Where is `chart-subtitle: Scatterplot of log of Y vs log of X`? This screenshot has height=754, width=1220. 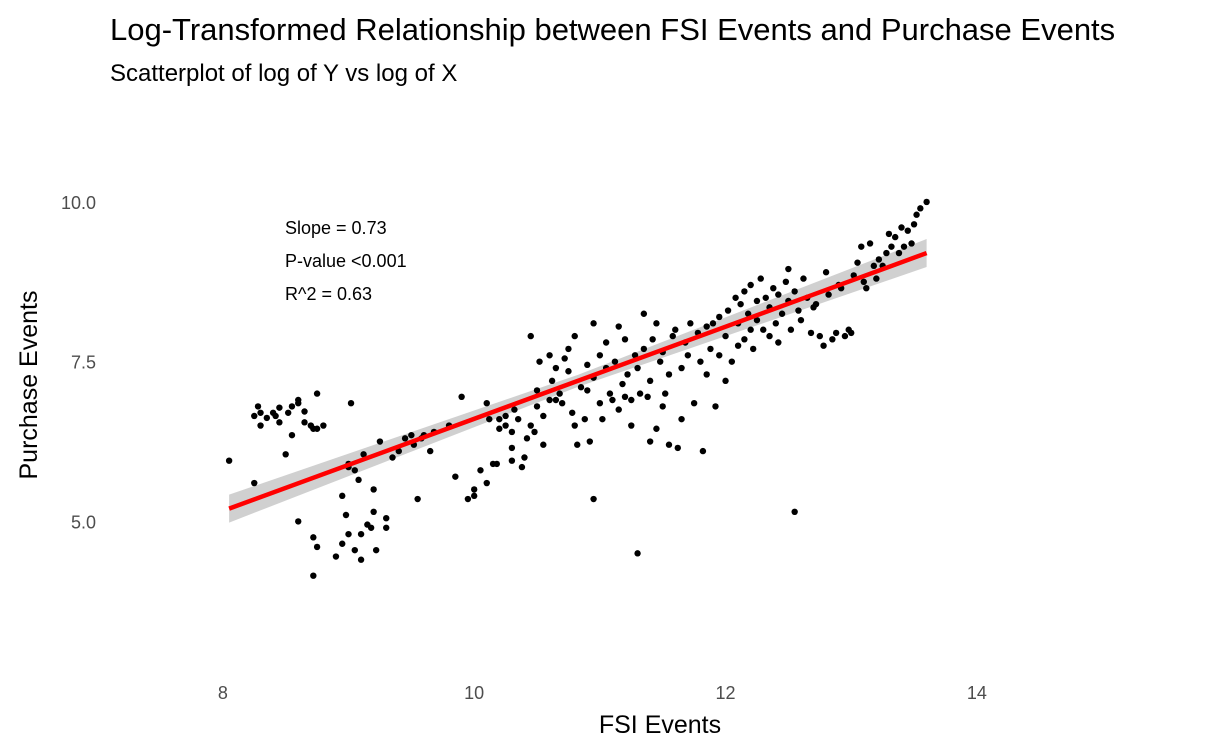 chart-subtitle: Scatterplot of log of Y vs log of X is located at coordinates (284, 73).